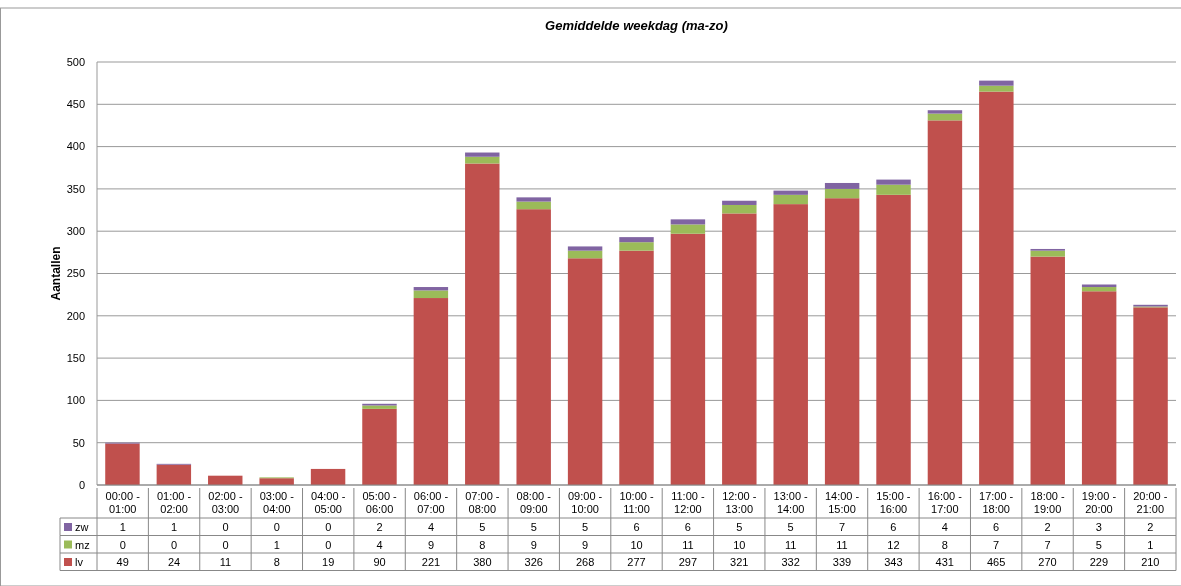 This screenshot has height=586, width=1181. Describe the element at coordinates (1047, 562) in the screenshot. I see `data-label: 270` at that location.